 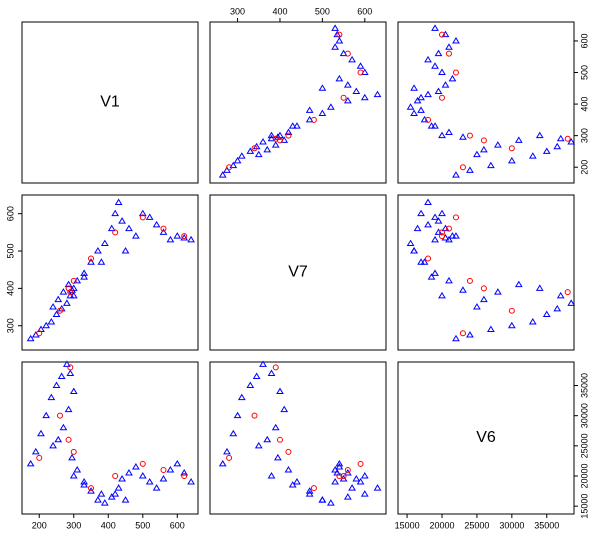 I want to click on tick-label: 35000, so click(x=546, y=525).